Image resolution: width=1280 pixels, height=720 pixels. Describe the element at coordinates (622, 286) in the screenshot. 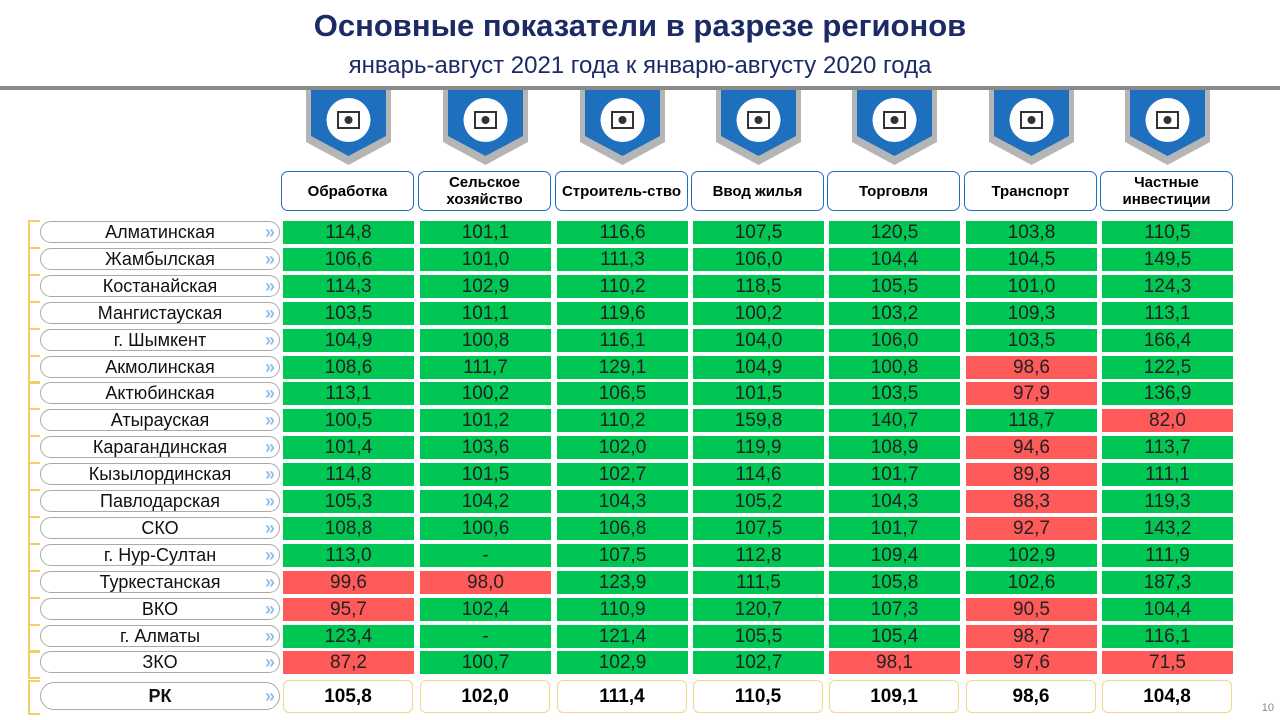

I see `value-cell: 110,2` at that location.